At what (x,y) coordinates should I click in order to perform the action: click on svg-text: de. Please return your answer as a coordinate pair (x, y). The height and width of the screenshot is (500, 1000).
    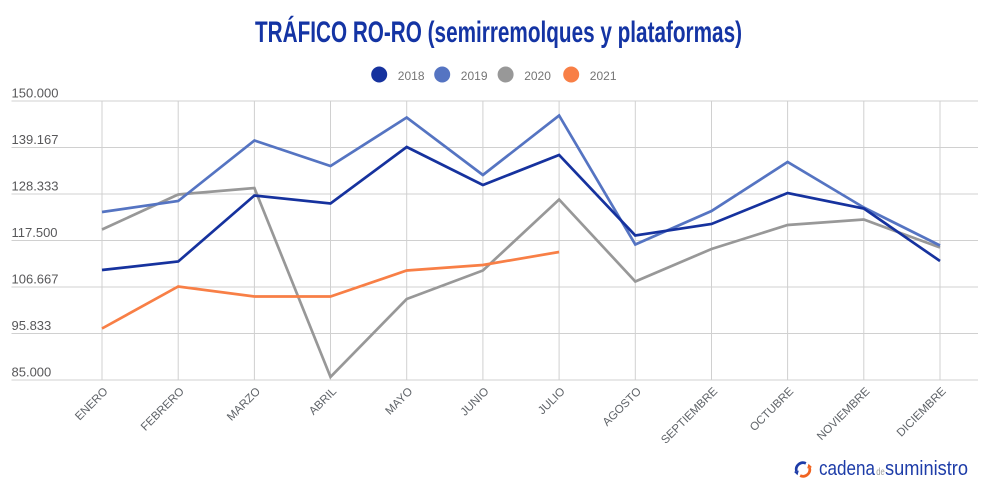
    Looking at the image, I should click on (880, 472).